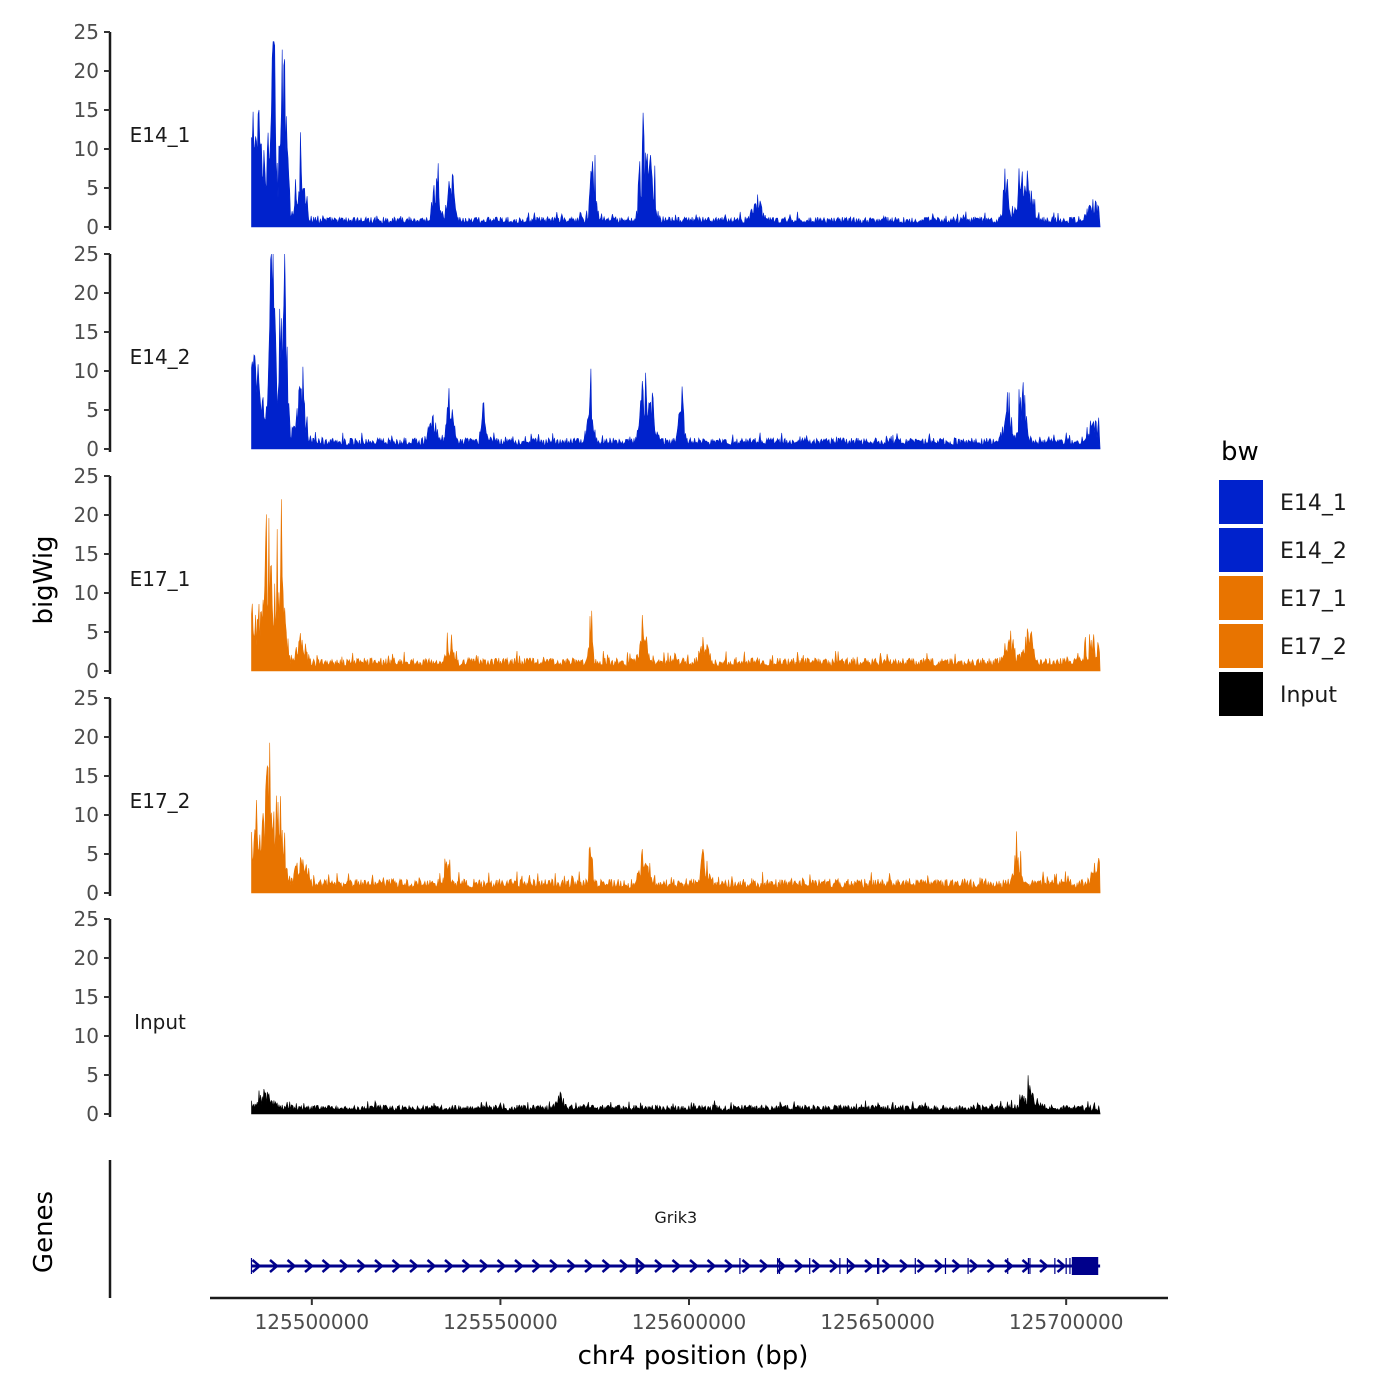 Image resolution: width=1400 pixels, height=1400 pixels. What do you see at coordinates (160, 579) in the screenshot?
I see `track-label-E17_1: E17_1` at bounding box center [160, 579].